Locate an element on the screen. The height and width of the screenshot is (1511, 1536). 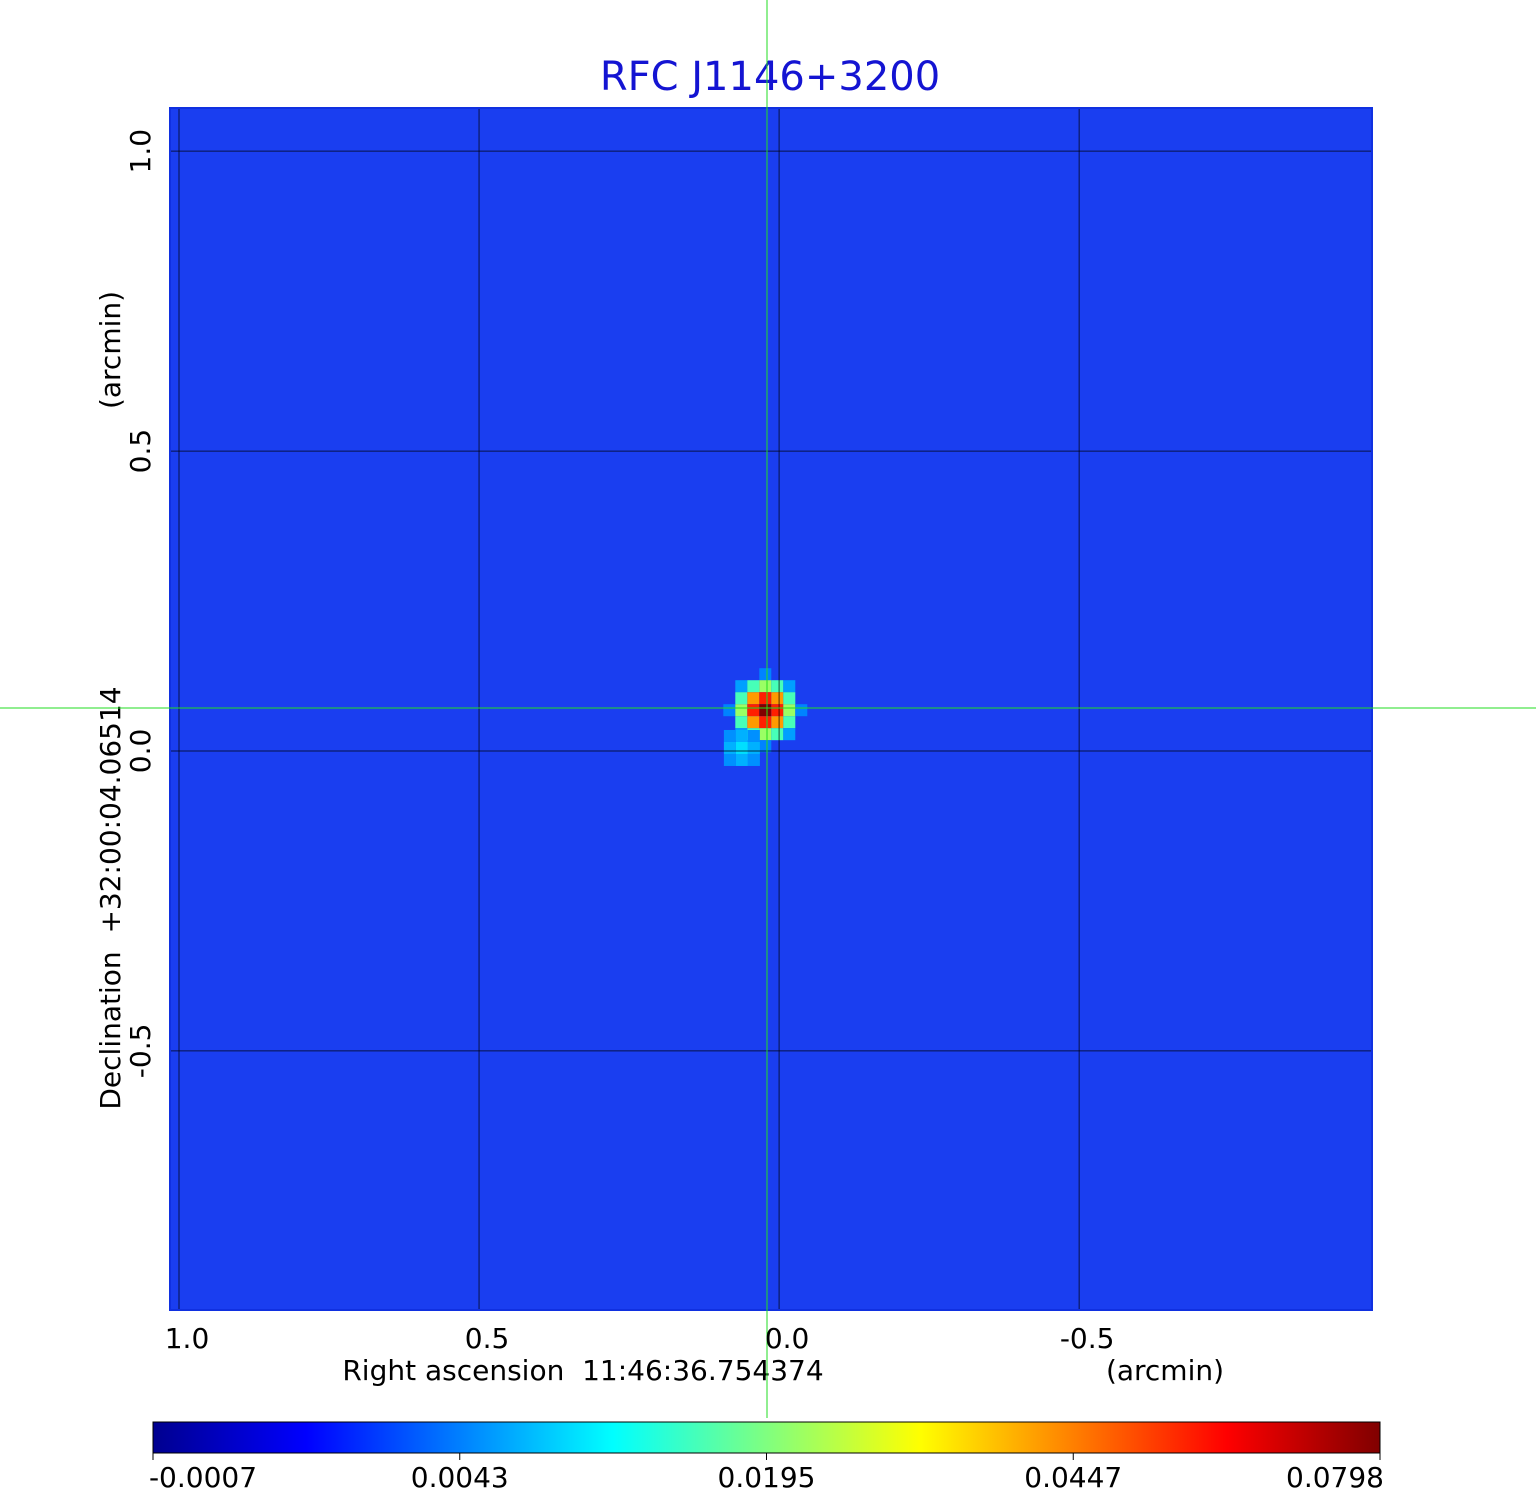
colorbar-tick-label: 0.0195 is located at coordinates (767, 1477).